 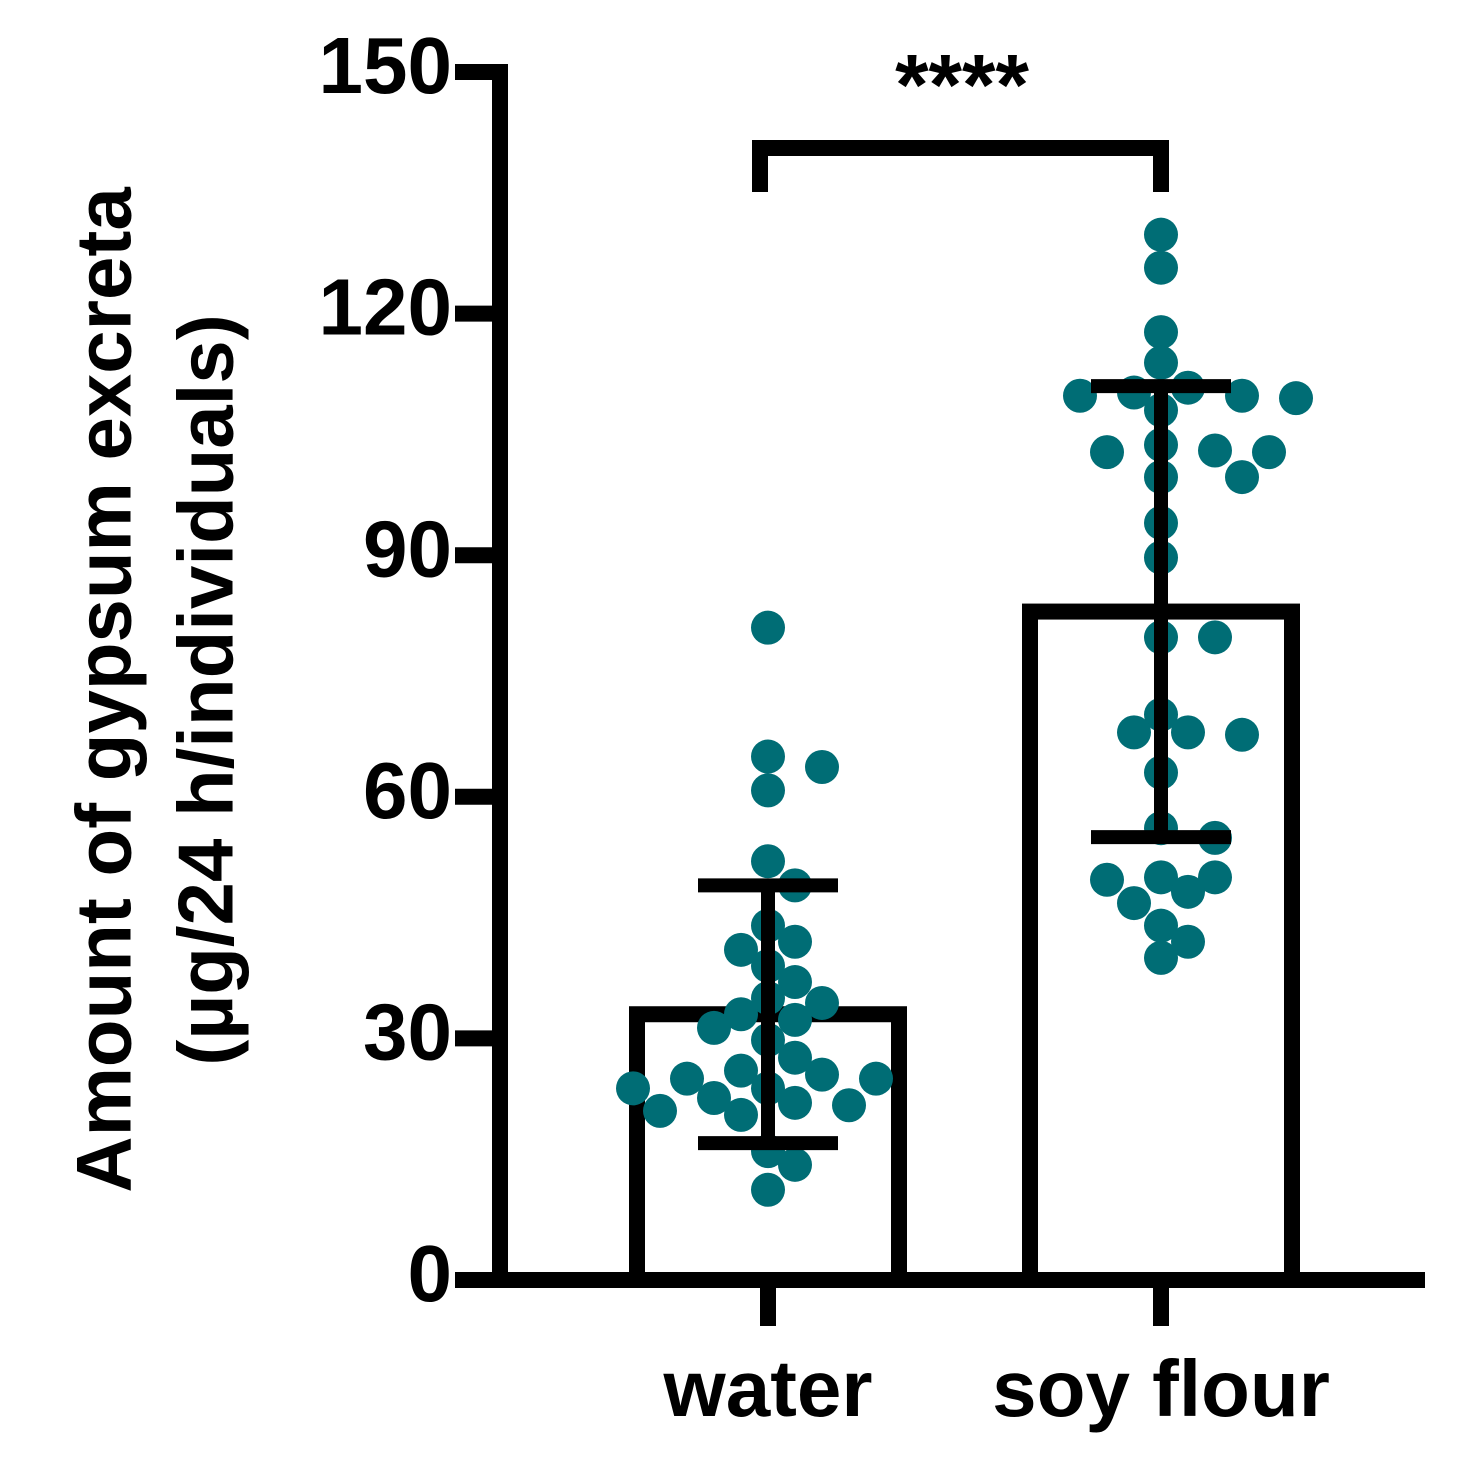 What do you see at coordinates (385, 65) in the screenshot?
I see `y-tick-label: 150` at bounding box center [385, 65].